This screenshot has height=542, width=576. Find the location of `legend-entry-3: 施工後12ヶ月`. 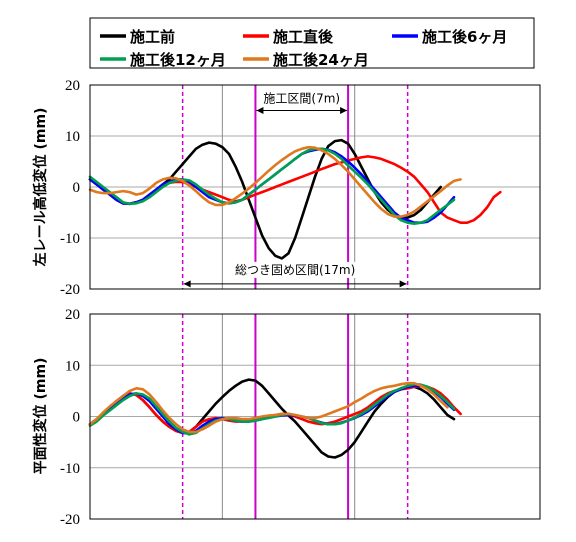

legend-entry-3: 施工後12ヶ月 is located at coordinates (163, 60).